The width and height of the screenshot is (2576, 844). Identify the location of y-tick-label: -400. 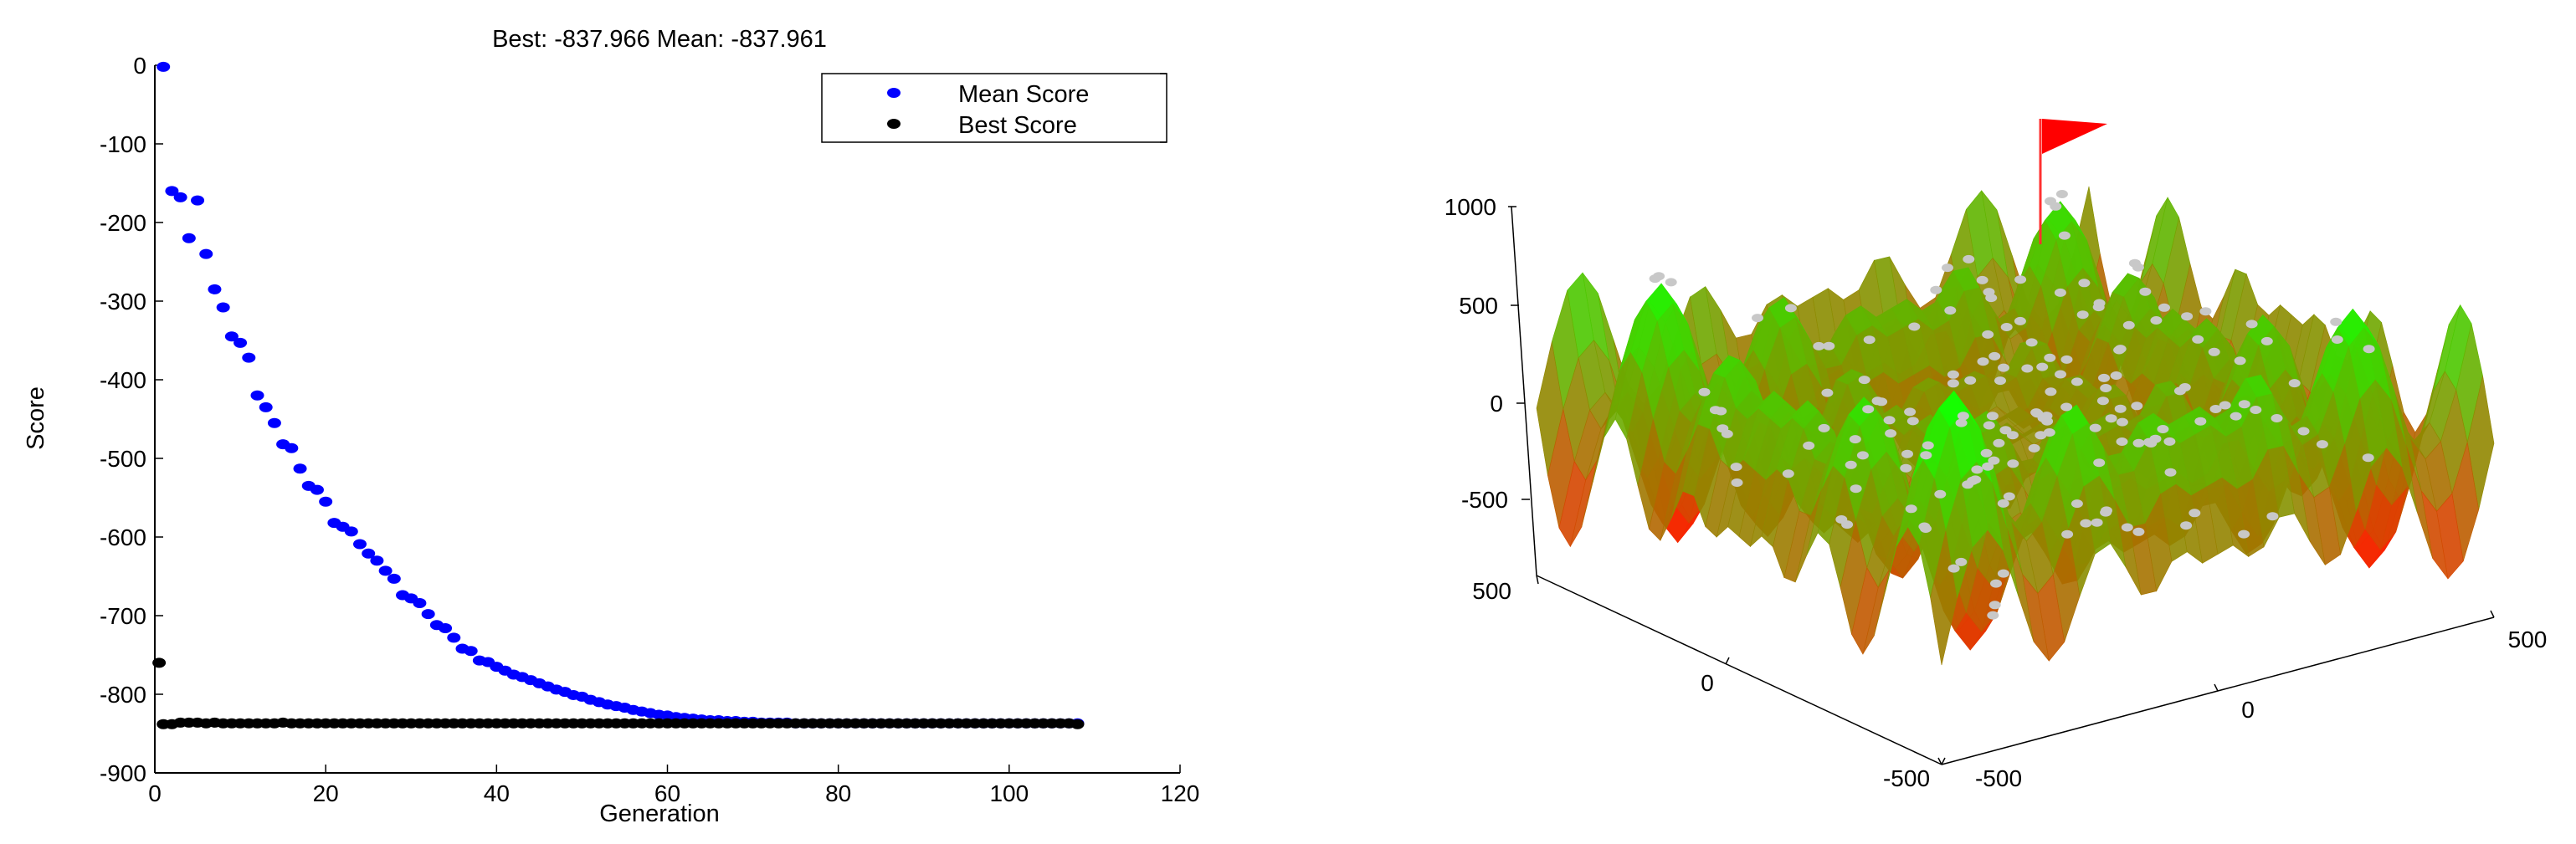
(123, 380).